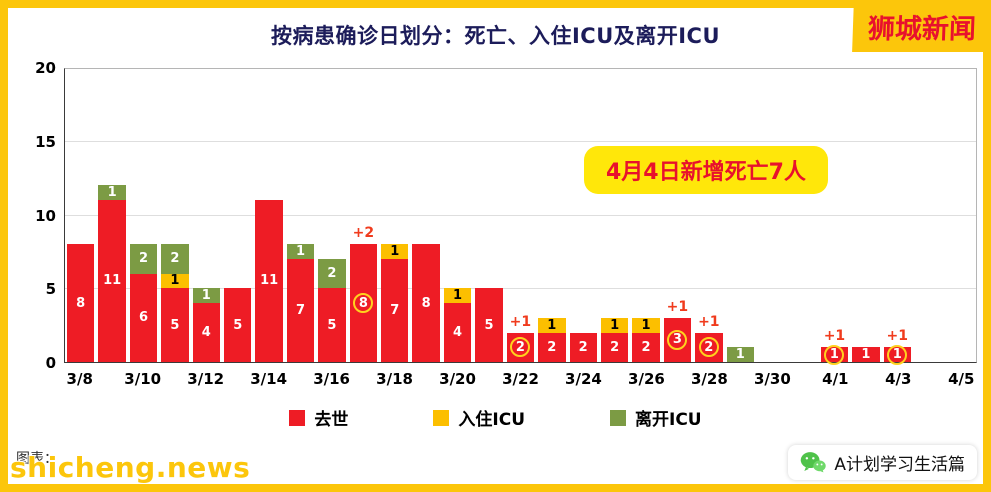 This screenshot has width=991, height=492. I want to click on bar-4/2: 1, so click(865, 354).